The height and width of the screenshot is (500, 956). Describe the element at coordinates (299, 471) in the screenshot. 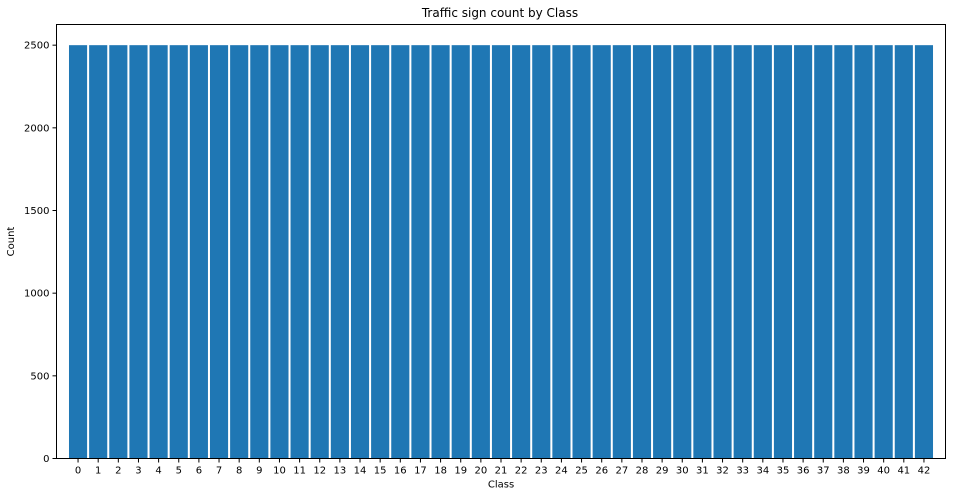

I see `x-tick-label: 11` at that location.